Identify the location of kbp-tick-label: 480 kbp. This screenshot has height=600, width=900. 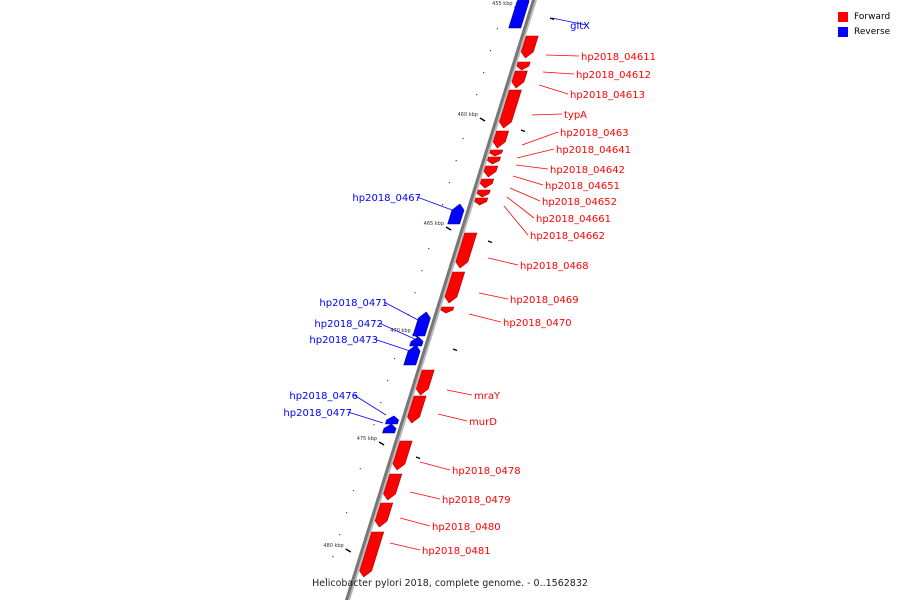
(333, 546).